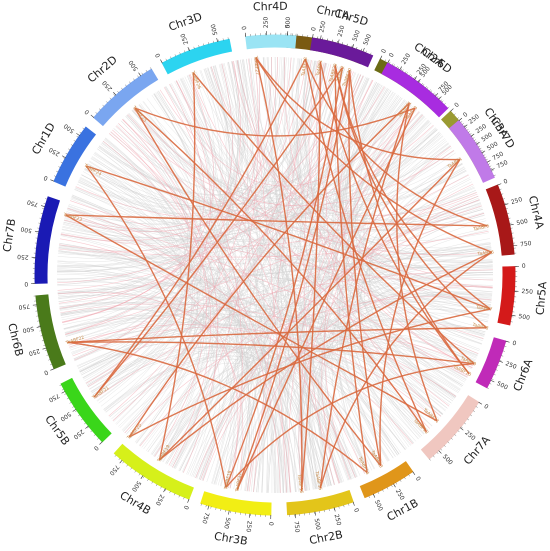 The width and height of the screenshot is (550, 551). Describe the element at coordinates (228, 480) in the screenshot. I see `gene-label: TaABF18` at that location.